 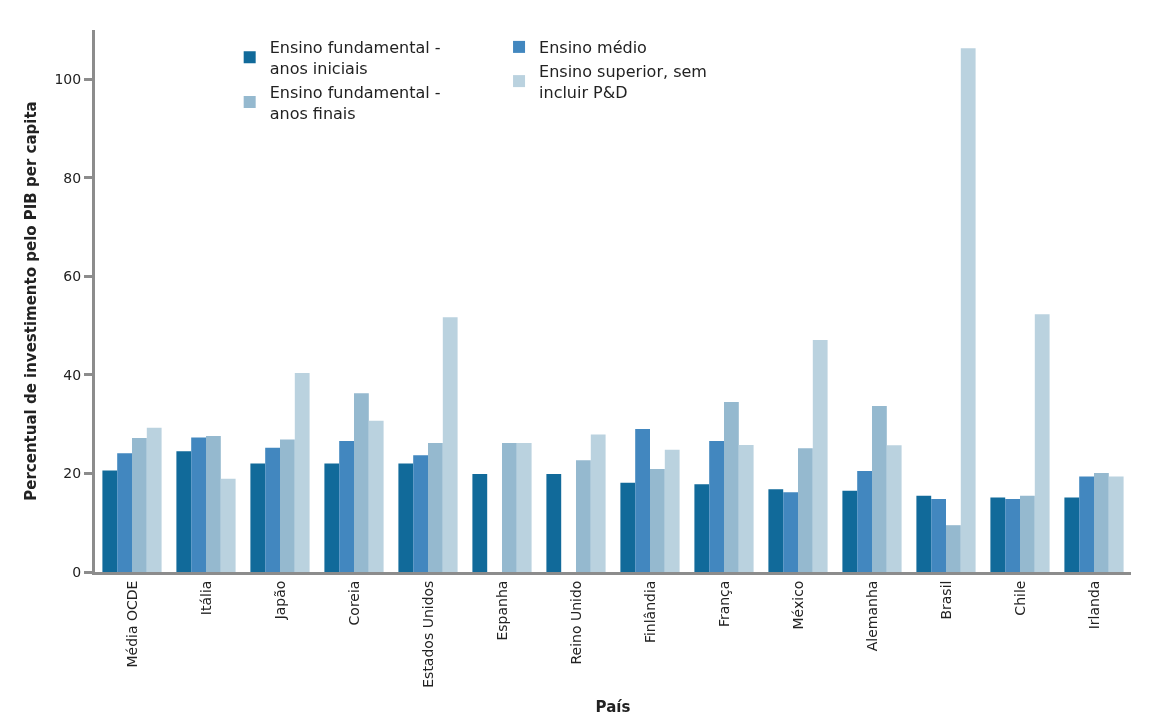 What do you see at coordinates (77, 571) in the screenshot?
I see `y-tick-label: 0` at bounding box center [77, 571].